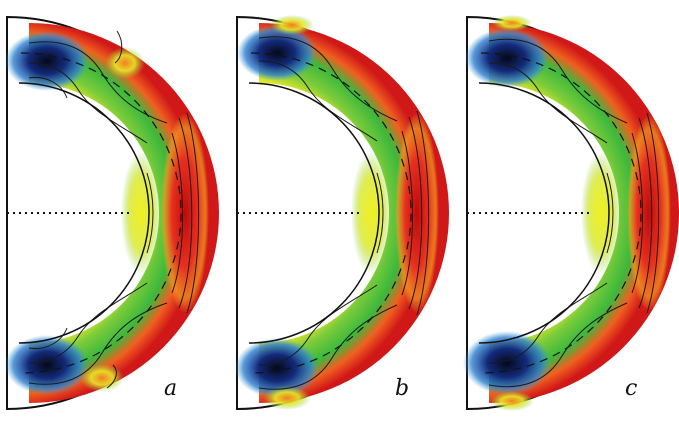 The height and width of the screenshot is (427, 679). Describe the element at coordinates (402, 388) in the screenshot. I see `panel-letter-b: b` at that location.